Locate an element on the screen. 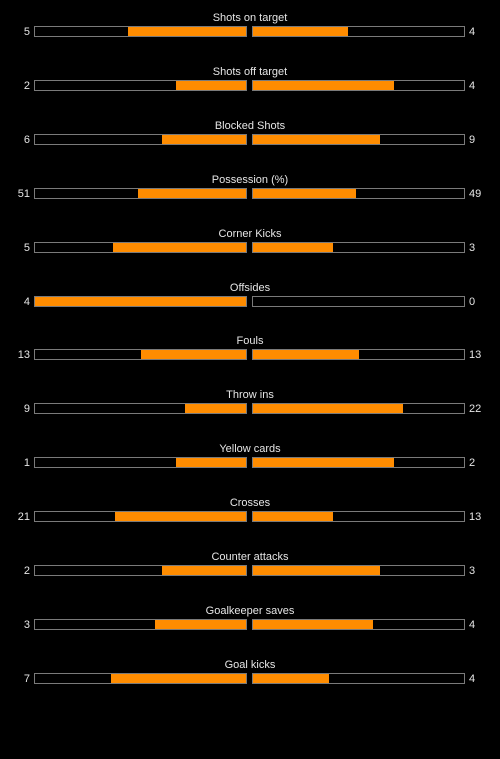 The image size is (500, 759). away-value: 22 is located at coordinates (475, 409).